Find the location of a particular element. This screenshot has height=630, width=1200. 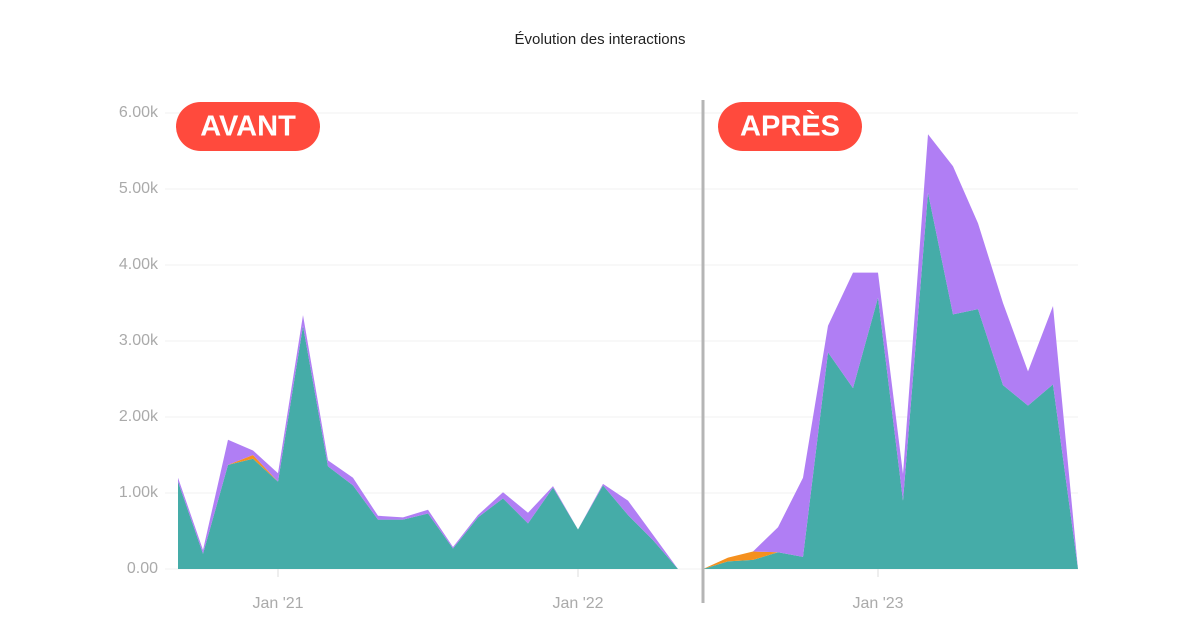

annotation: APRÈS is located at coordinates (790, 126).